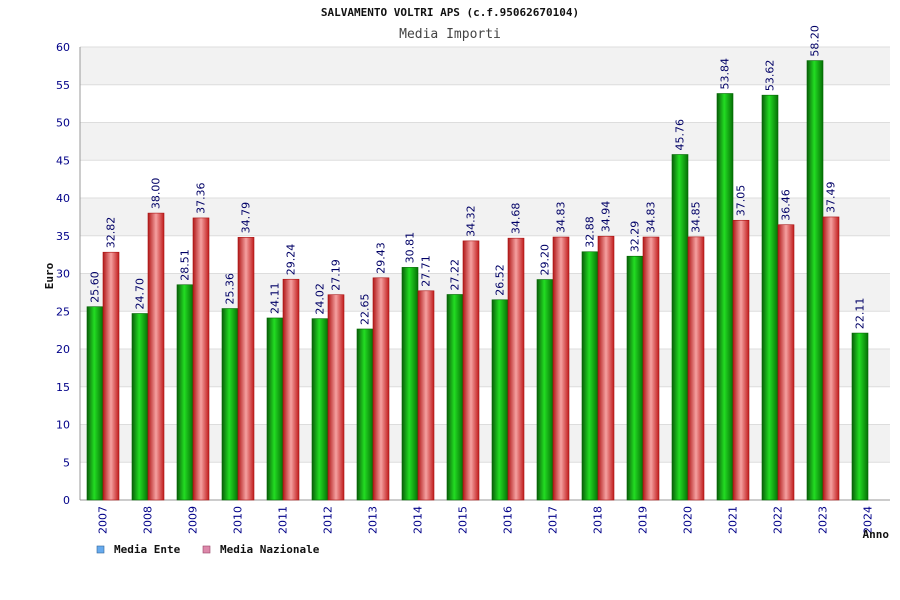 This screenshot has width=900, height=600. I want to click on bar-value-label: 58.20, so click(815, 41).